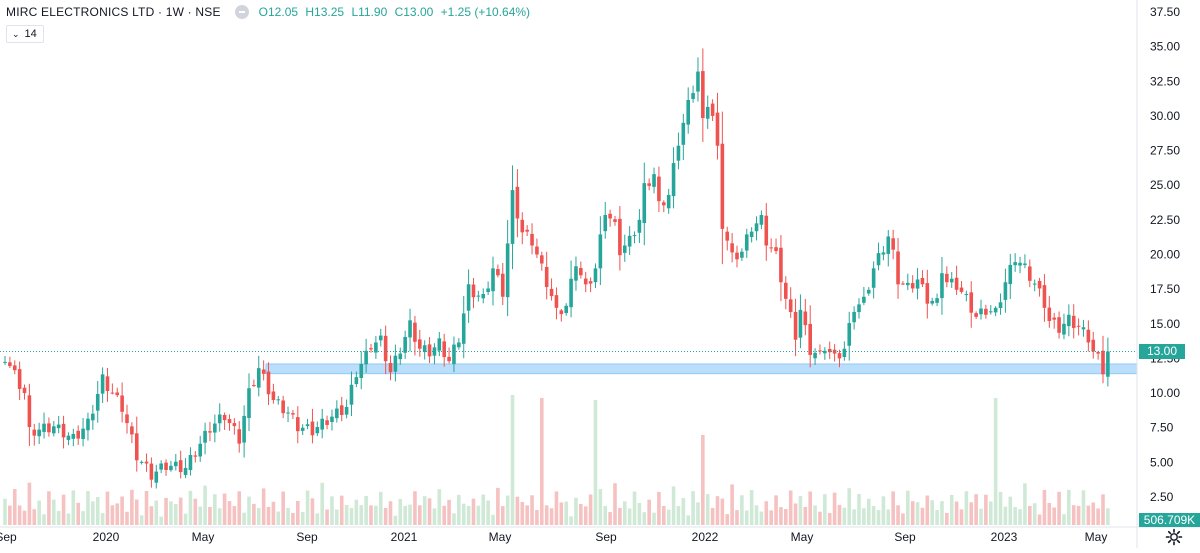  Describe the element at coordinates (25, 34) in the screenshot. I see `indicator-legend: ⌄ 14` at that location.